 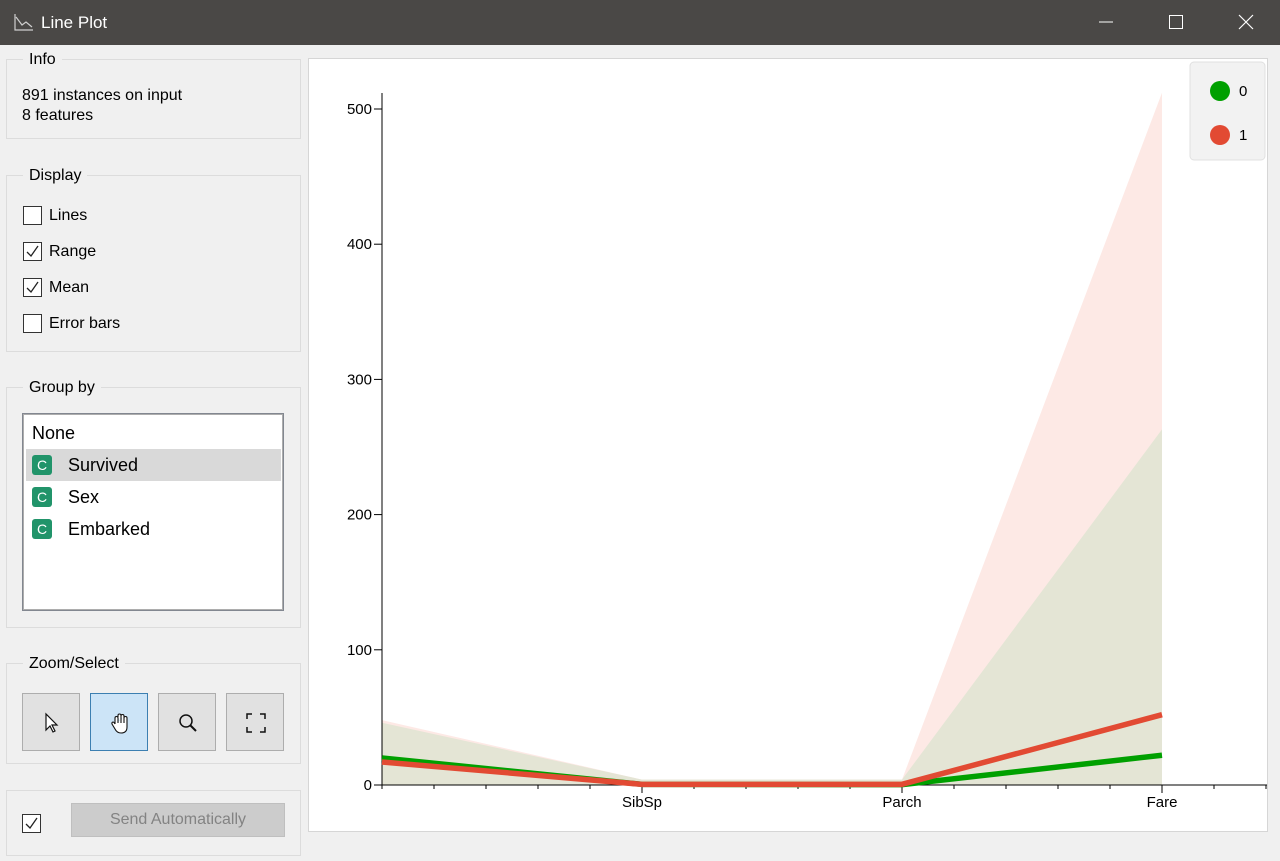 What do you see at coordinates (901, 802) in the screenshot?
I see `x-tick-label: Parch` at bounding box center [901, 802].